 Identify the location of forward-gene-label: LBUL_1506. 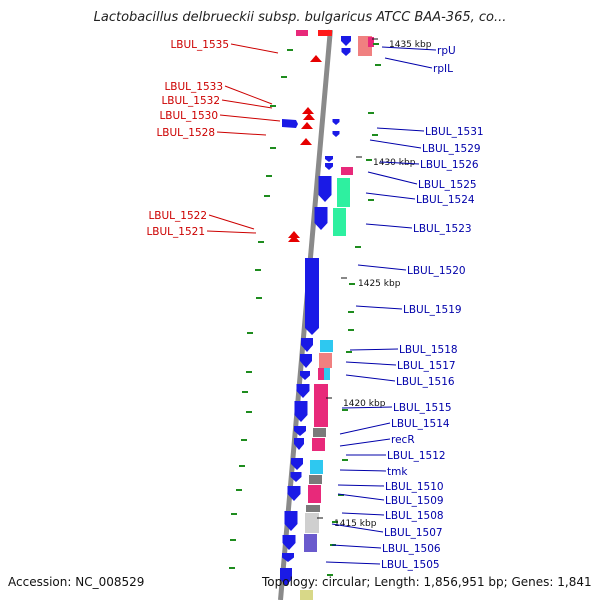
(411, 549).